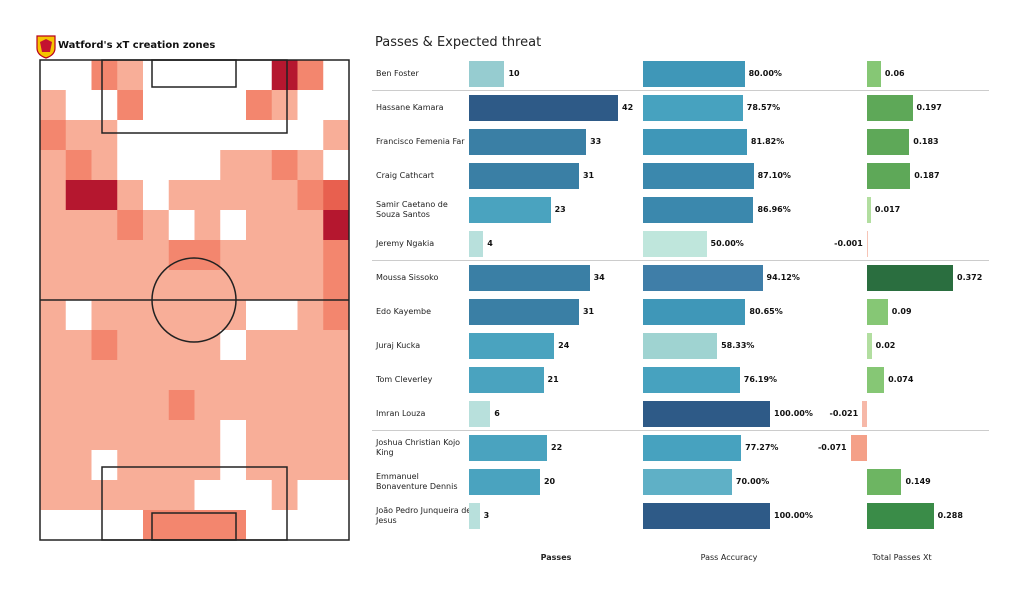 This screenshot has height=602, width=1024. Describe the element at coordinates (46, 47) in the screenshot. I see `logo` at that location.